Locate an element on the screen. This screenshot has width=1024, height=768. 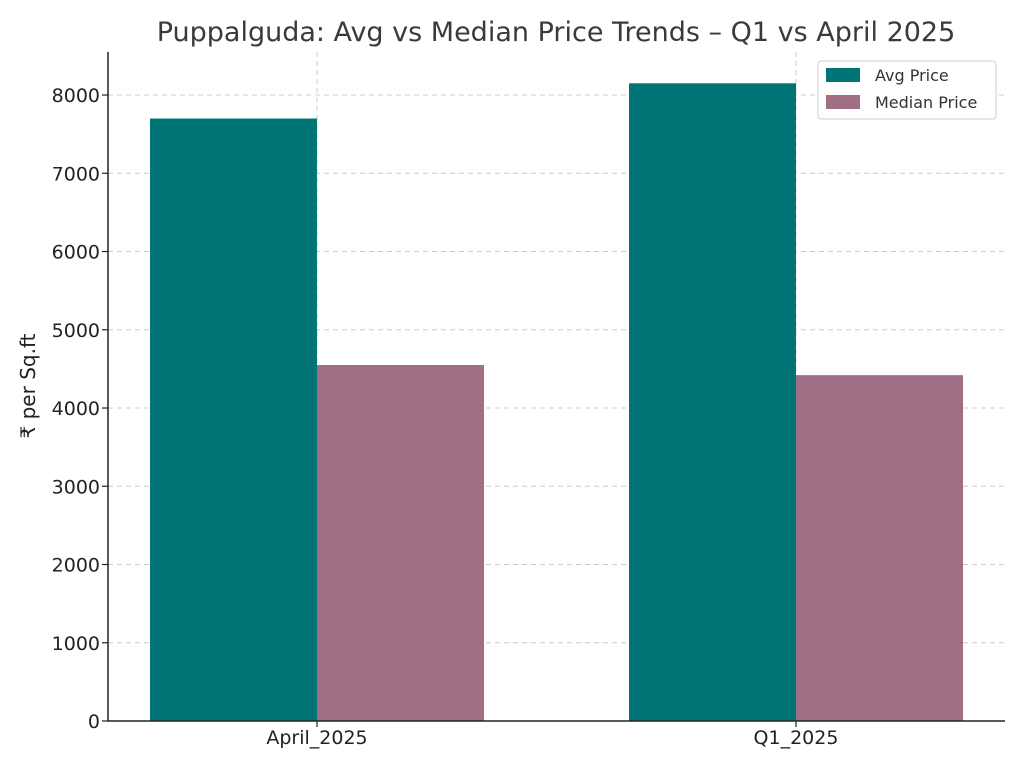
y-tick-label: 5000 is located at coordinates (76, 331).